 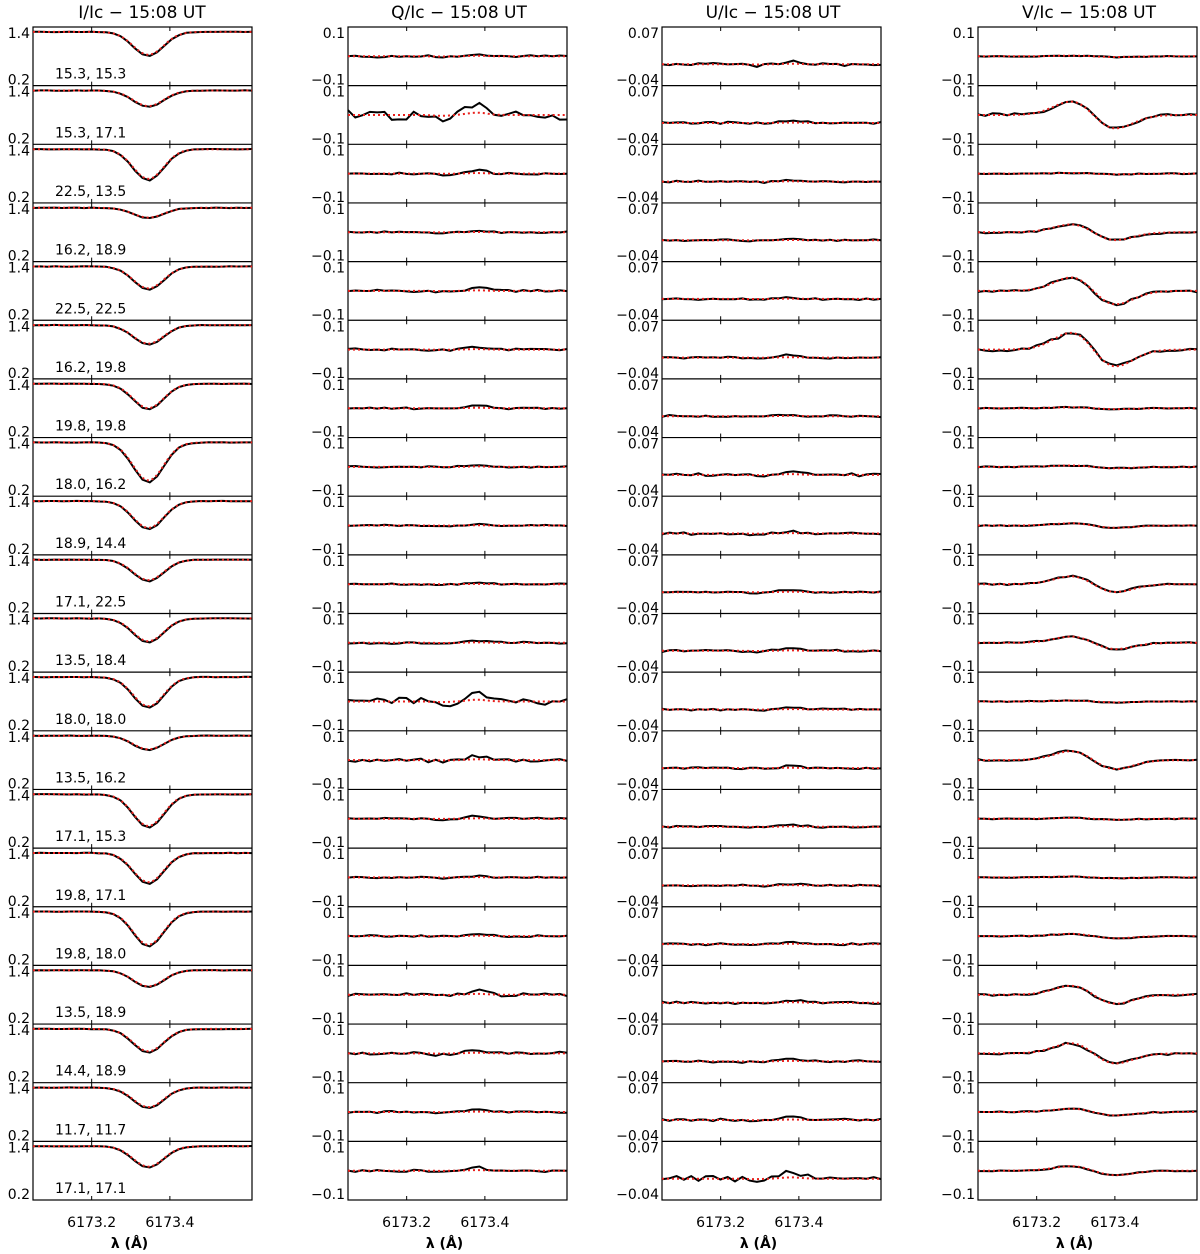 What do you see at coordinates (758, 1243) in the screenshot?
I see `panel-u-x-axis-label: λ (Å)` at bounding box center [758, 1243].